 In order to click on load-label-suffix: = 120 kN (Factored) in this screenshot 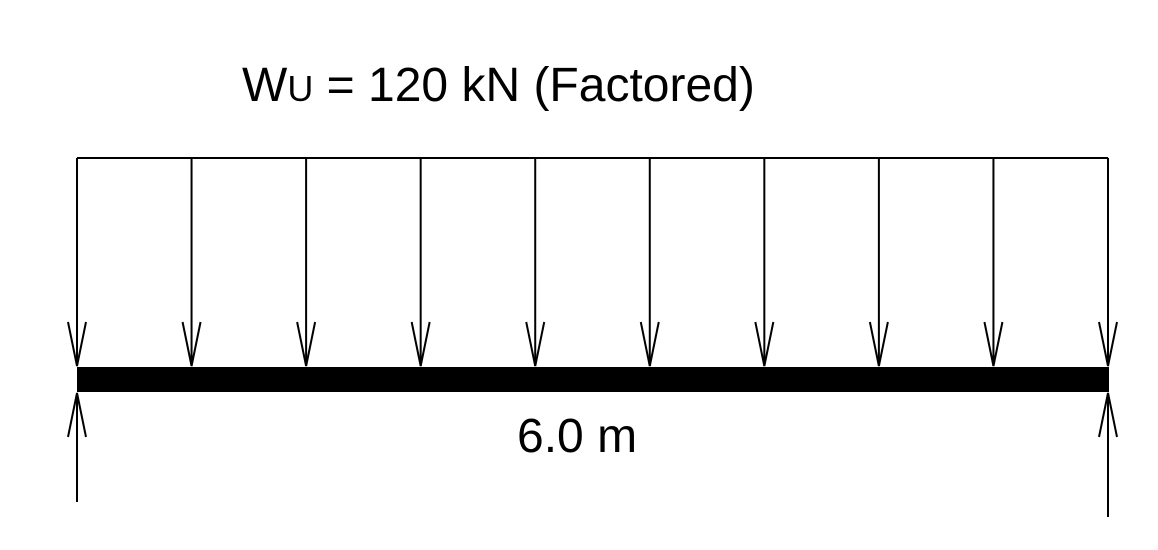, I will do `click(534, 85)`.